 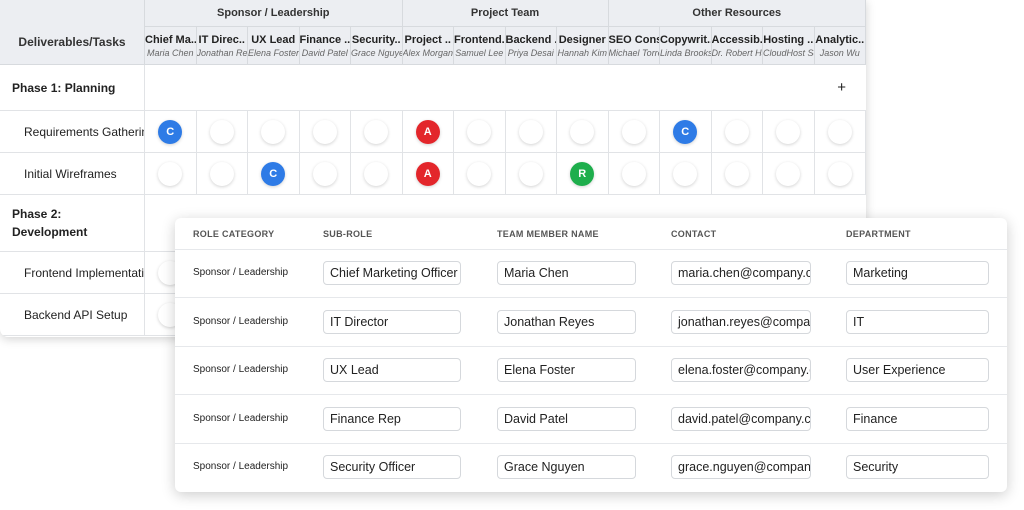 I want to click on column-header: CONTACT, so click(x=694, y=234).